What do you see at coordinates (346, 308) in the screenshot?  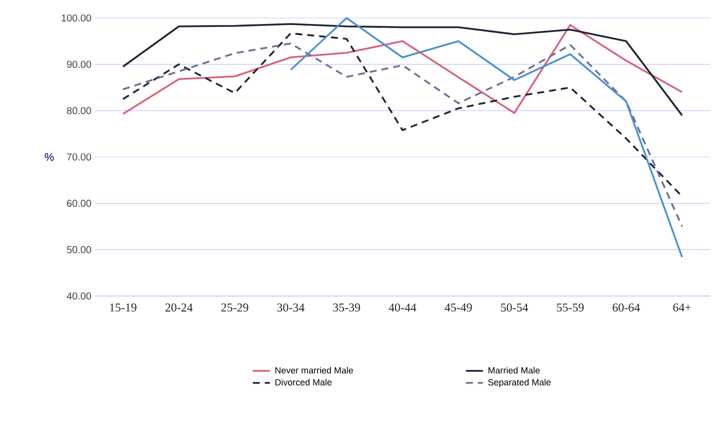 I see `x-tick-label: 35-39` at bounding box center [346, 308].